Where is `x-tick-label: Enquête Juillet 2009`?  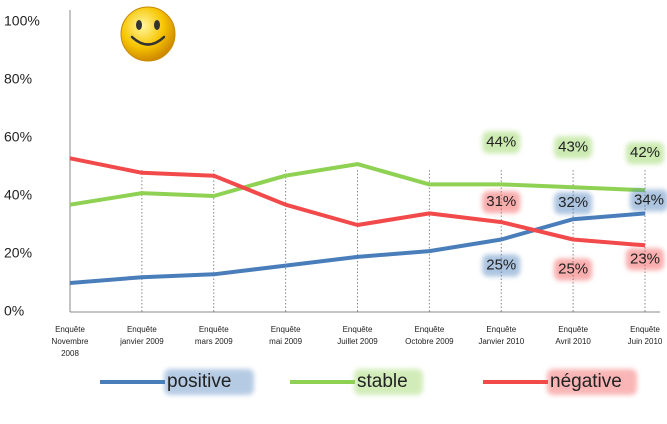
x-tick-label: Enquête Juillet 2009 is located at coordinates (357, 335).